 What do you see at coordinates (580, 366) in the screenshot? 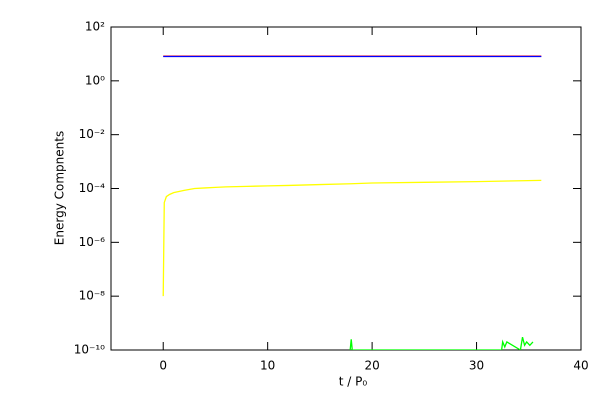
I see `x-tick-label: 40` at bounding box center [580, 366].